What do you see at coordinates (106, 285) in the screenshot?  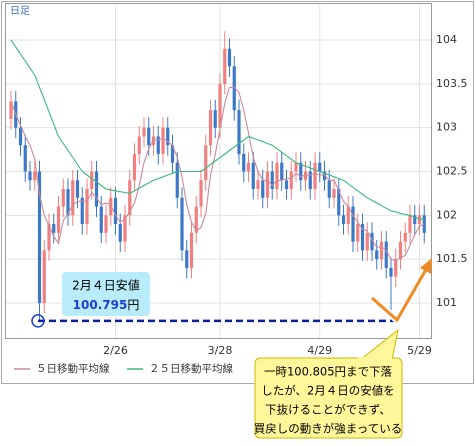 I see `note-title: 2月４日安値` at bounding box center [106, 285].